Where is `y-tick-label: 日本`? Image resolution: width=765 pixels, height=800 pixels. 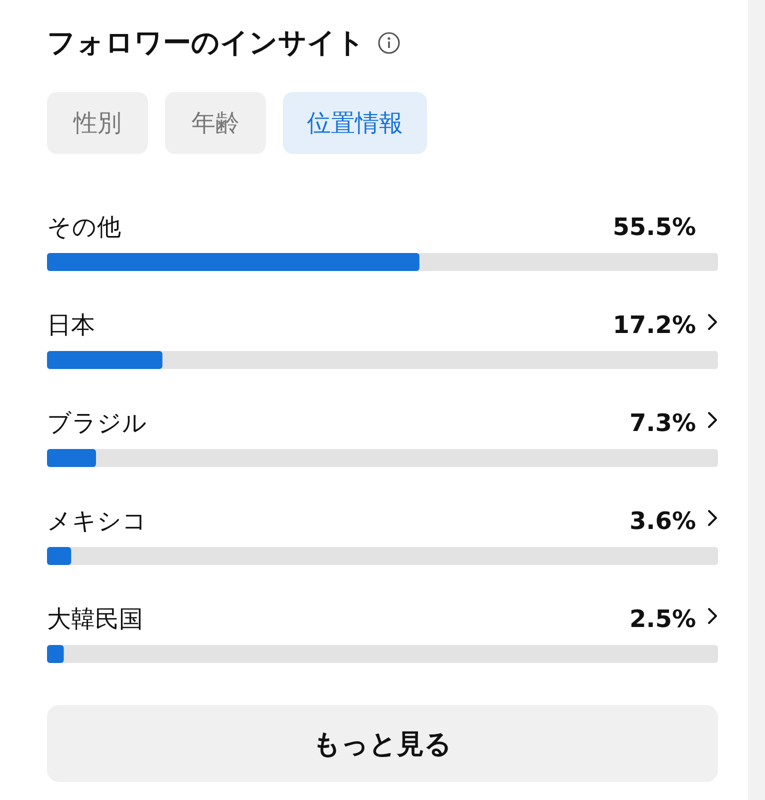
y-tick-label: 日本 is located at coordinates (71, 325).